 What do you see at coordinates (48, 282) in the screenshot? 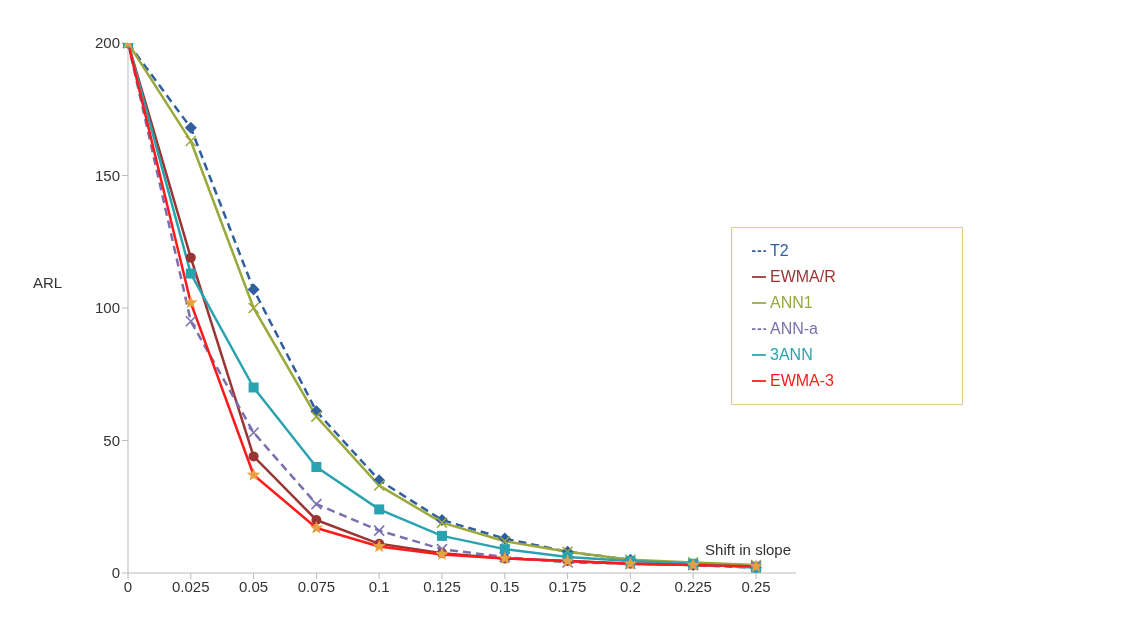
I see `y-axis-title: ARL` at bounding box center [48, 282].